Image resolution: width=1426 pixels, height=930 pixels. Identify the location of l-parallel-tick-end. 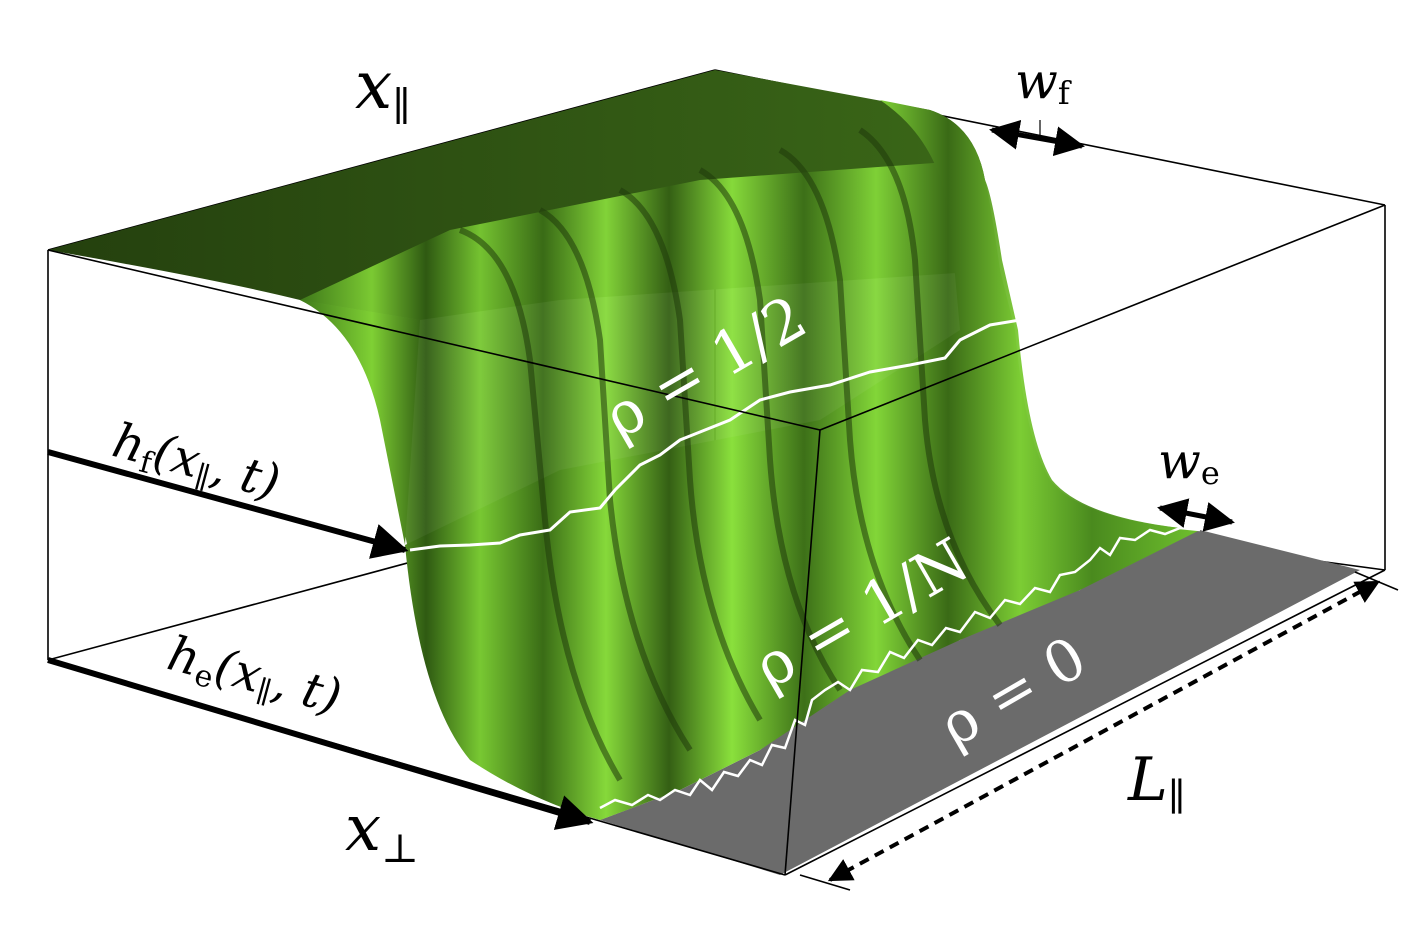
(1376, 581).